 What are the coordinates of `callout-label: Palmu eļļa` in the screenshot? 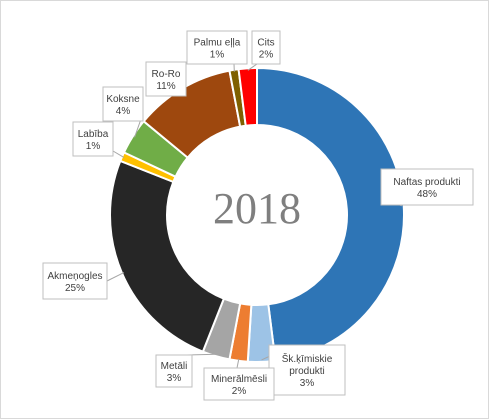 It's located at (217, 43).